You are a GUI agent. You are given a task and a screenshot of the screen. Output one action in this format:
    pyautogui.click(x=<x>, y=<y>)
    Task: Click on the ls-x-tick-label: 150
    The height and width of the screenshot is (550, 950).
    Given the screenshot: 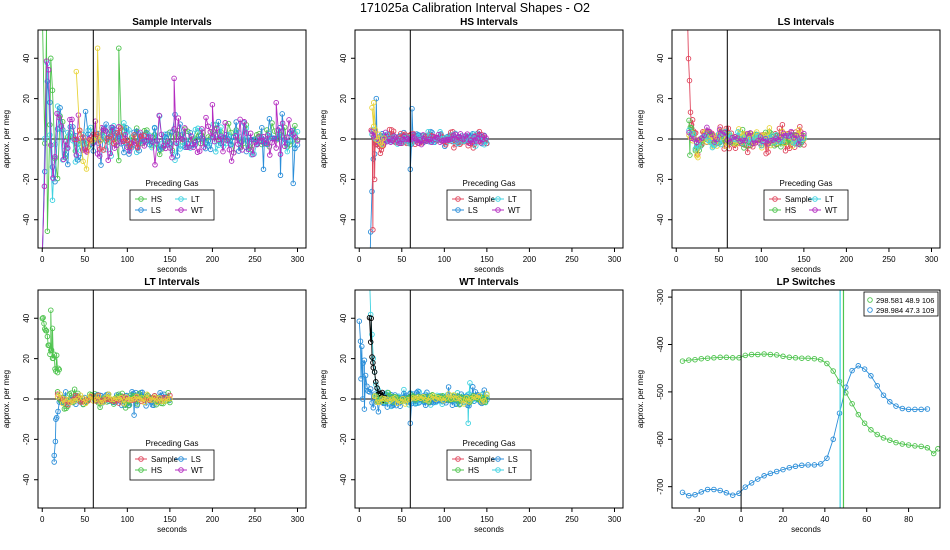 What is the action you would take?
    pyautogui.click(x=804, y=259)
    